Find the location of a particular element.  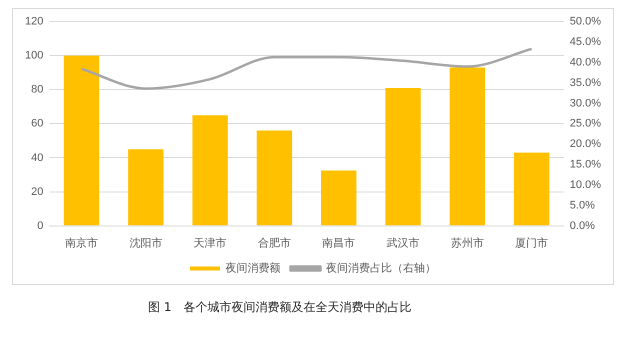

y-tick-label: 100 is located at coordinates (34, 56).